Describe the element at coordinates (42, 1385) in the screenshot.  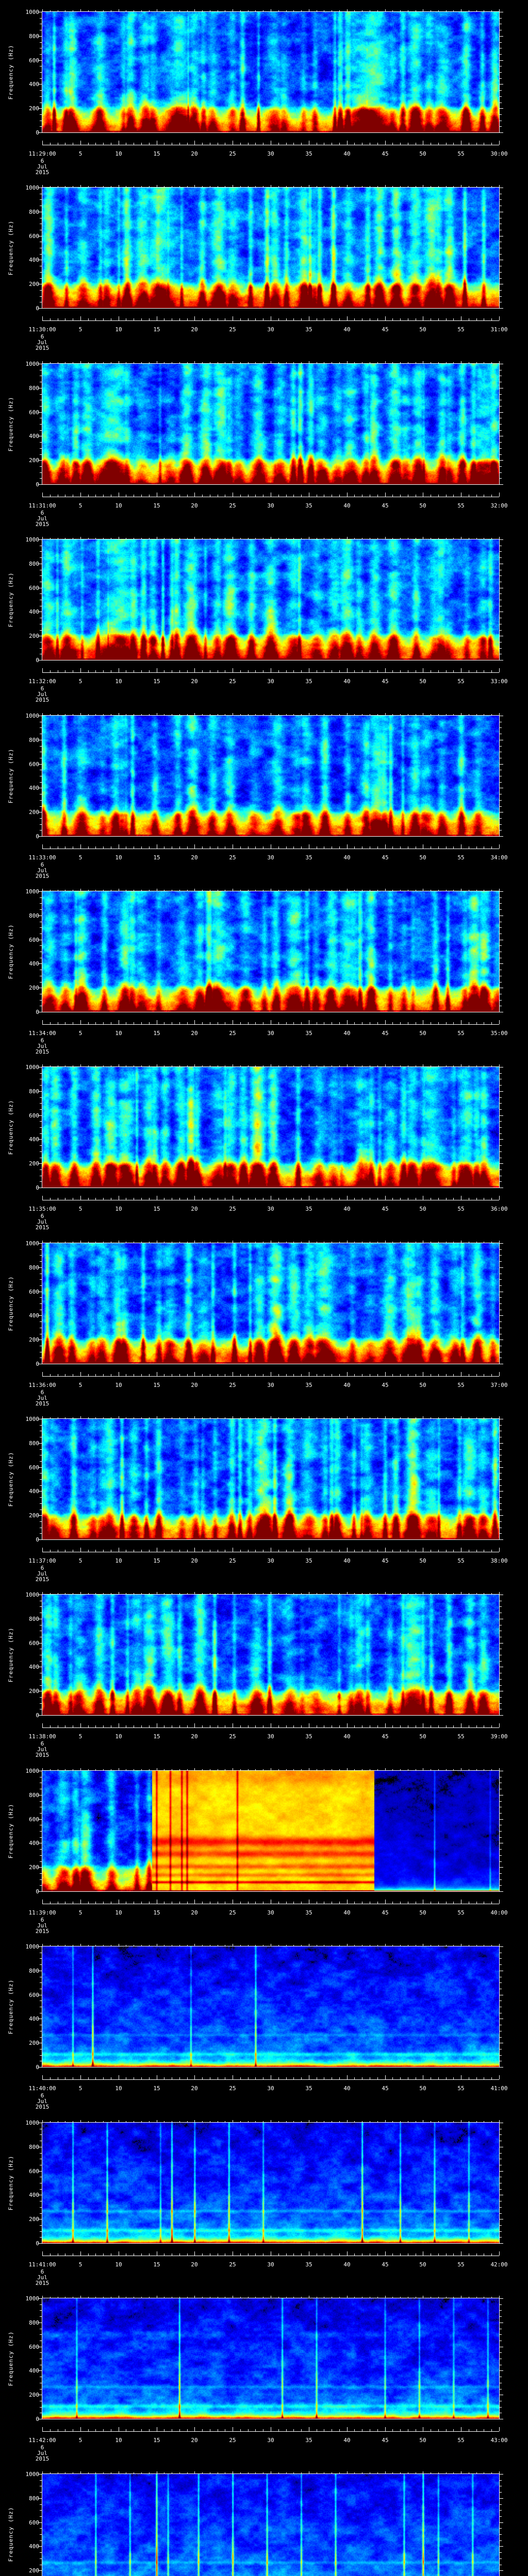
I see `x-start-time-label: 11:36:00` at that location.